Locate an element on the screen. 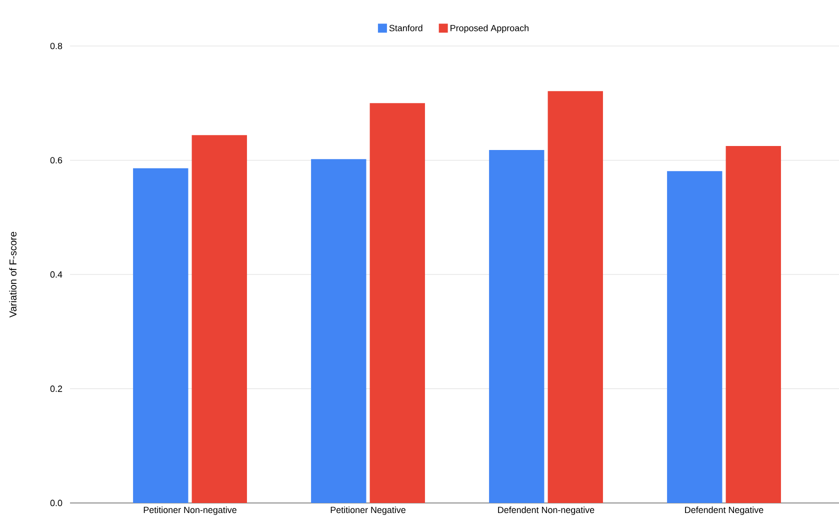 This screenshot has height=527, width=839. x-tick-label: Defendent Non-negative is located at coordinates (546, 510).